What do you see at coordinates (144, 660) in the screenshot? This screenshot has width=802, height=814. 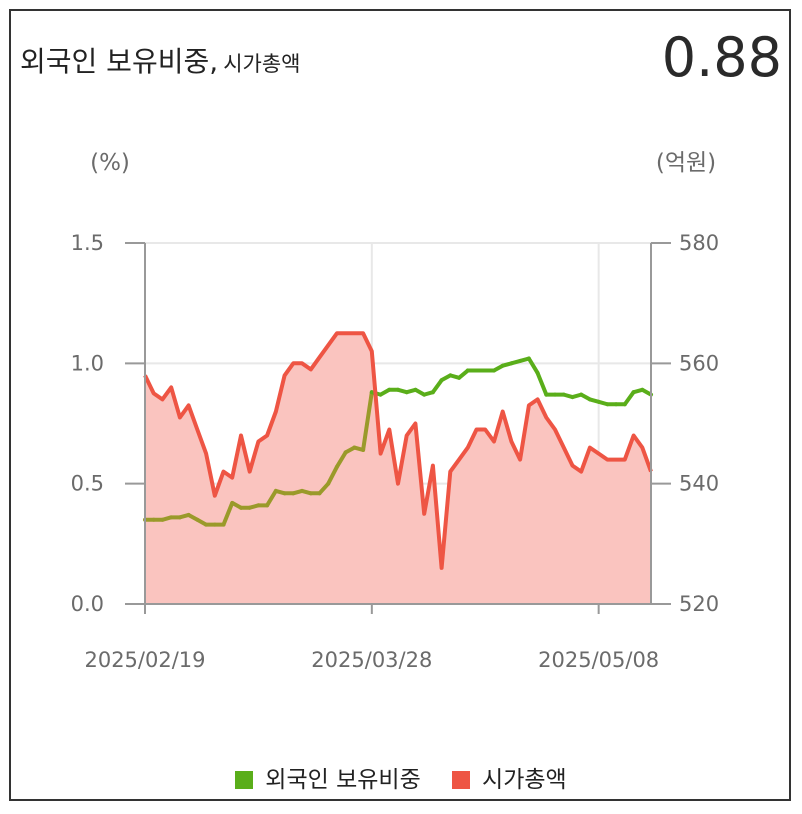 I see `x-tick-label: 2025/02/19` at bounding box center [144, 660].